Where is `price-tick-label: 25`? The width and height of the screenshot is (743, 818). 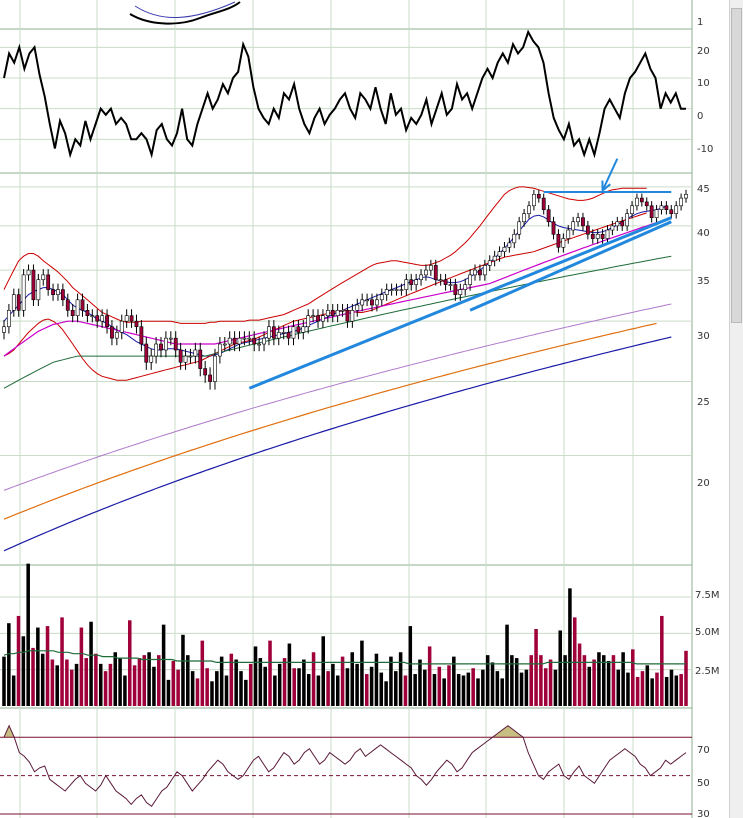
price-tick-label: 25 is located at coordinates (703, 402).